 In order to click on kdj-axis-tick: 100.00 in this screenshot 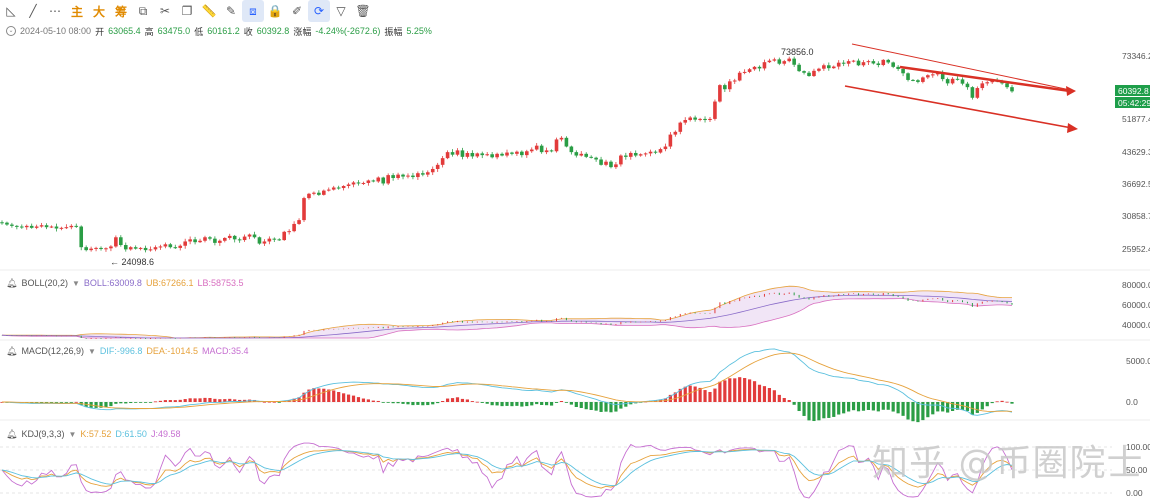, I will do `click(1138, 447)`.